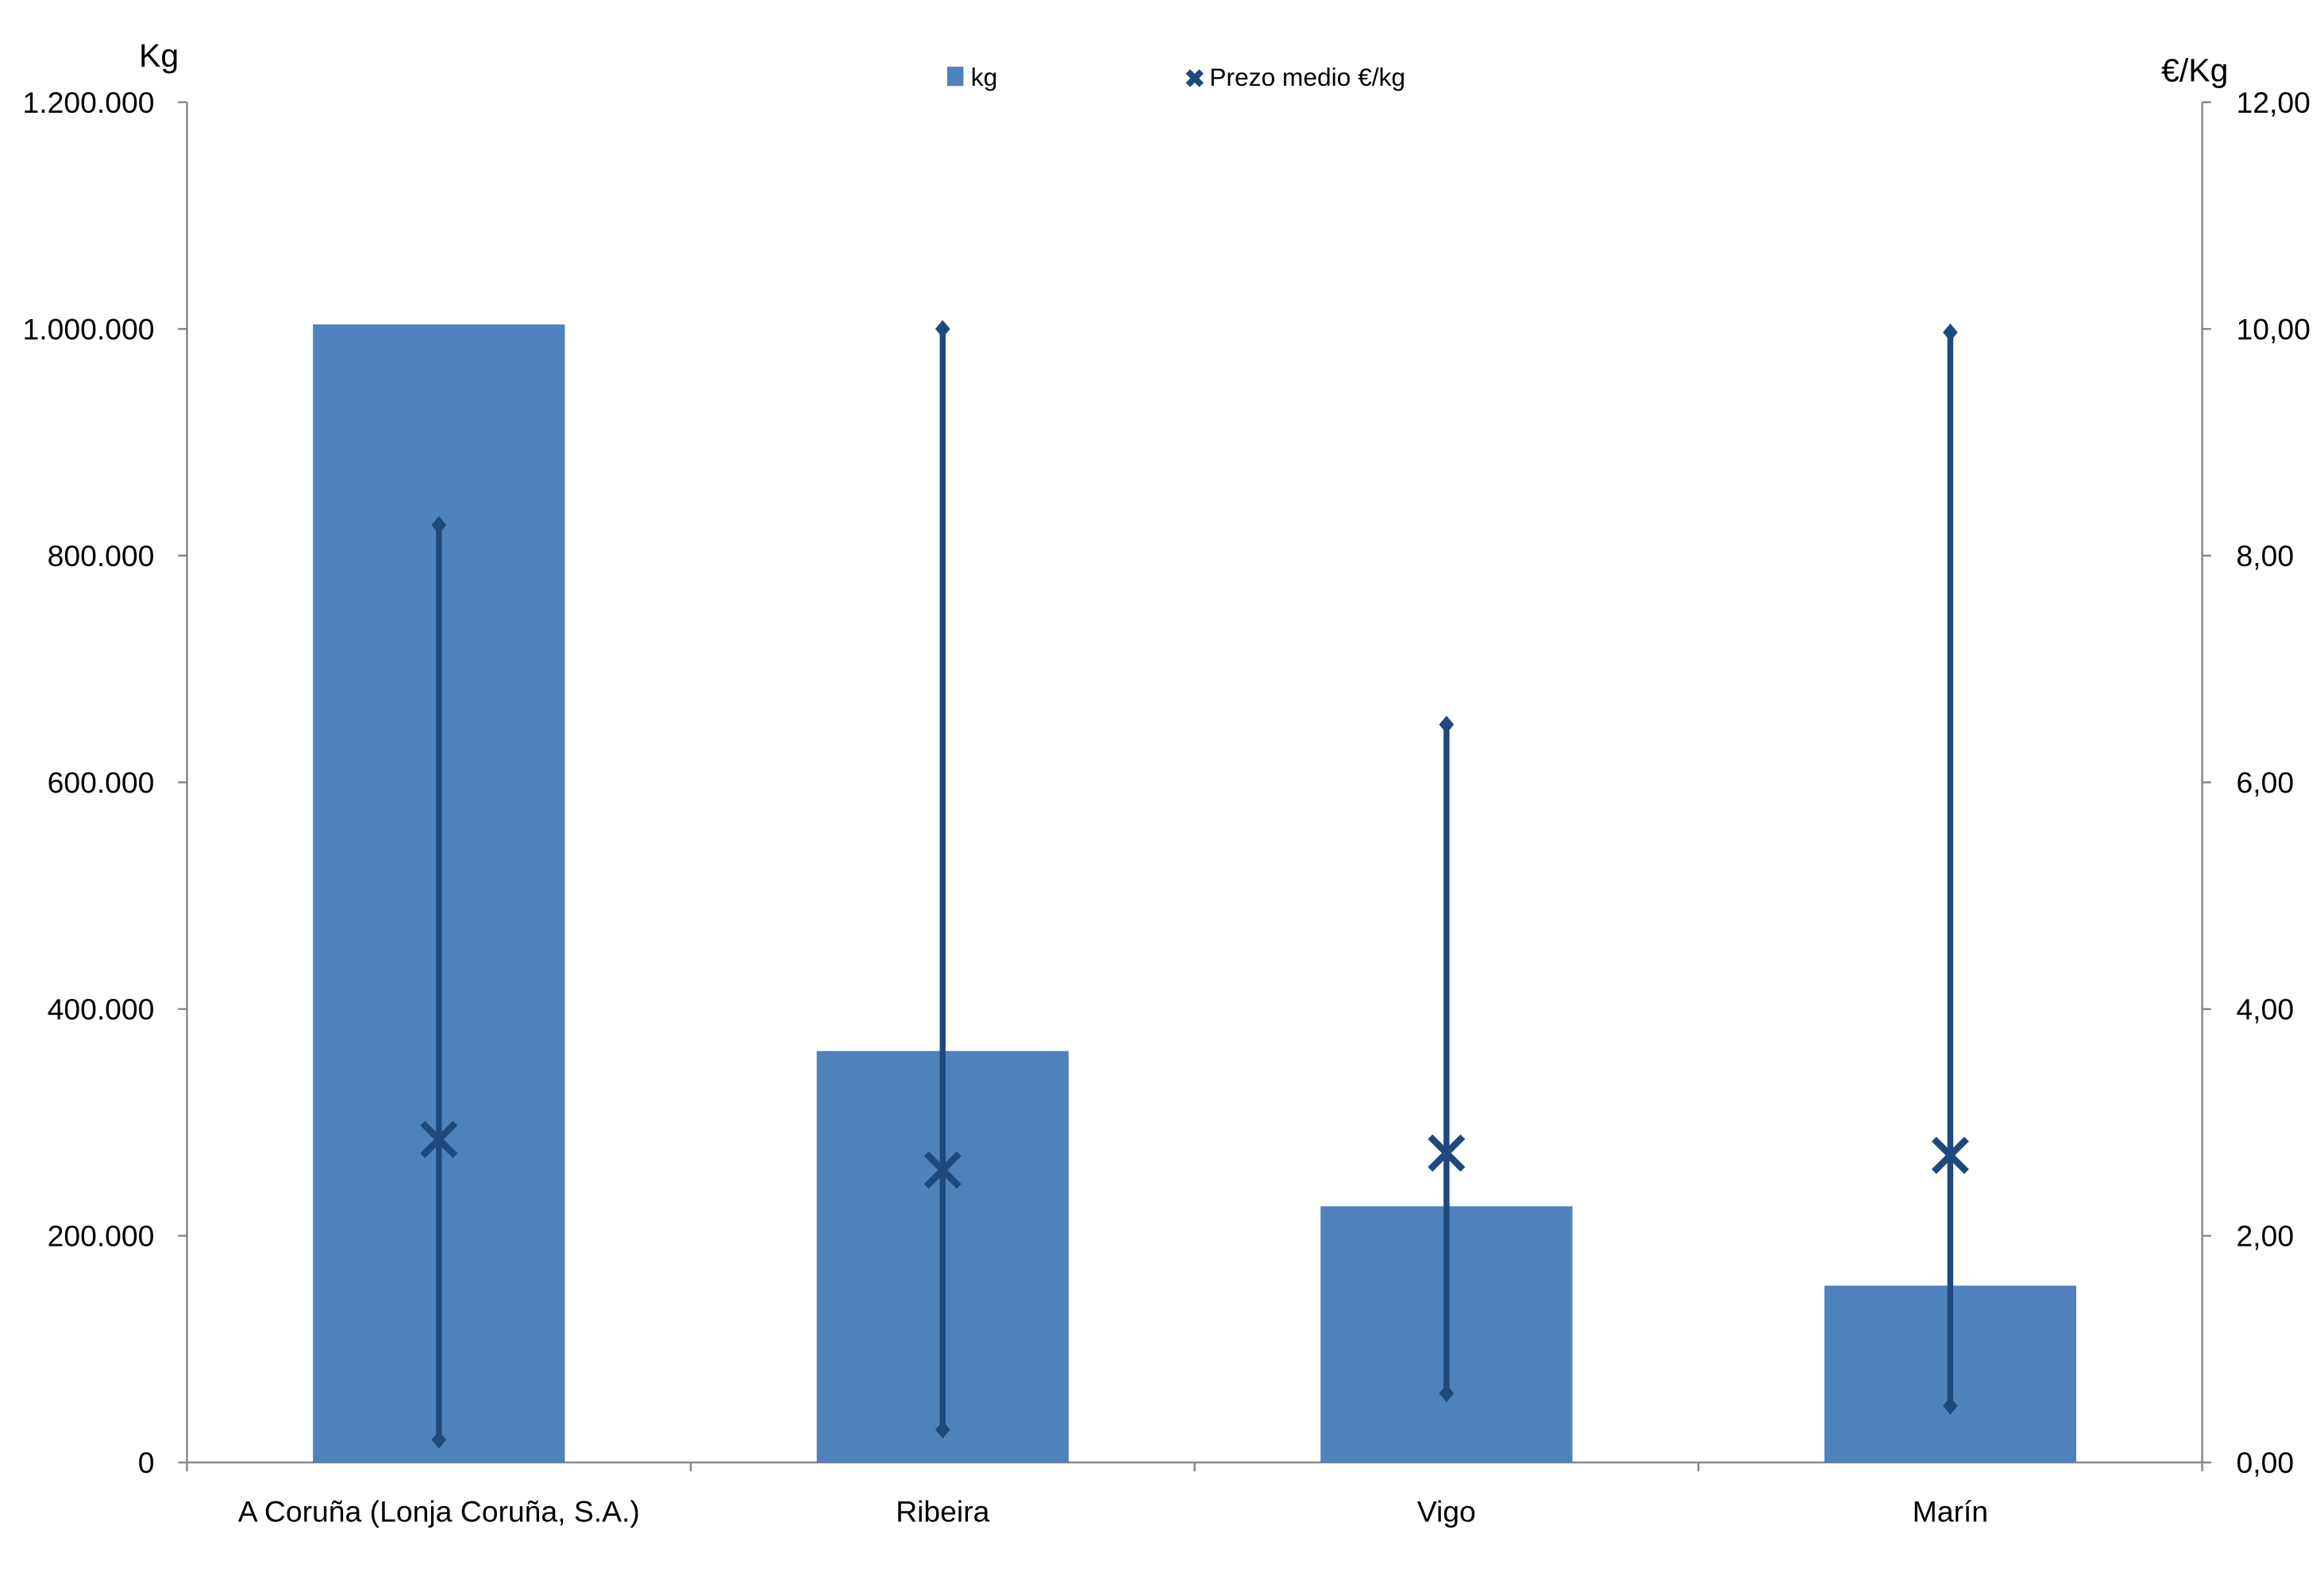 The width and height of the screenshot is (2324, 1584). I want to click on right-tick-label: 2,00, so click(2266, 1235).